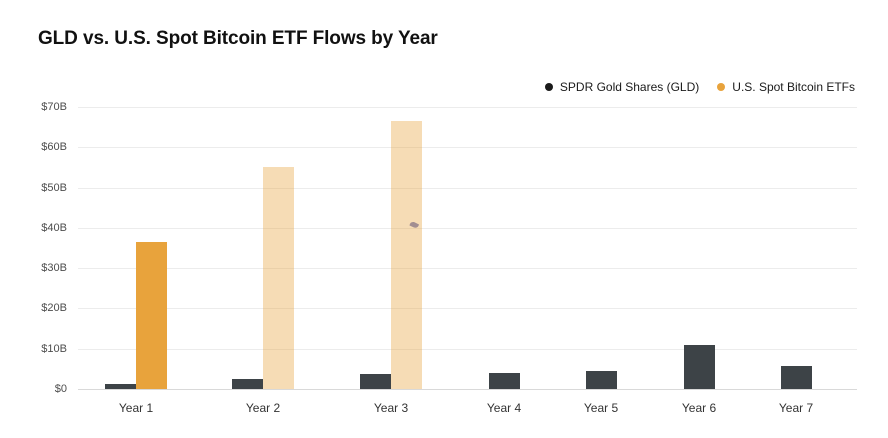 This screenshot has height=438, width=888. I want to click on x-axis-label-year-5: Year 5, so click(601, 408).